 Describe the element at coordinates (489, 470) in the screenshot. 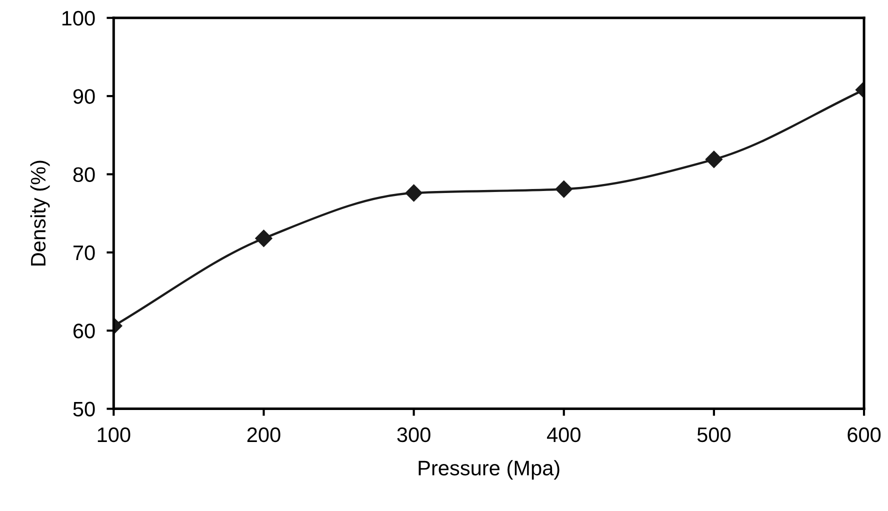

I see `x-axis-title: Pressure (Mpa)` at that location.